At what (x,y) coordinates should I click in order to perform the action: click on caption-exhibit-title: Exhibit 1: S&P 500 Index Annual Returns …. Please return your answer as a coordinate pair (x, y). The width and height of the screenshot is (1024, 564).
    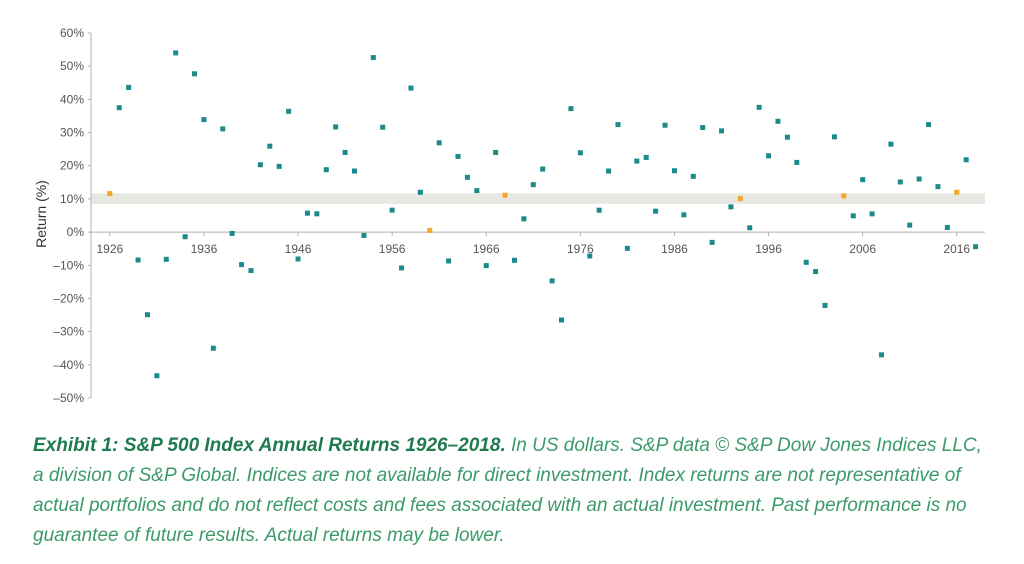
    Looking at the image, I should click on (269, 445).